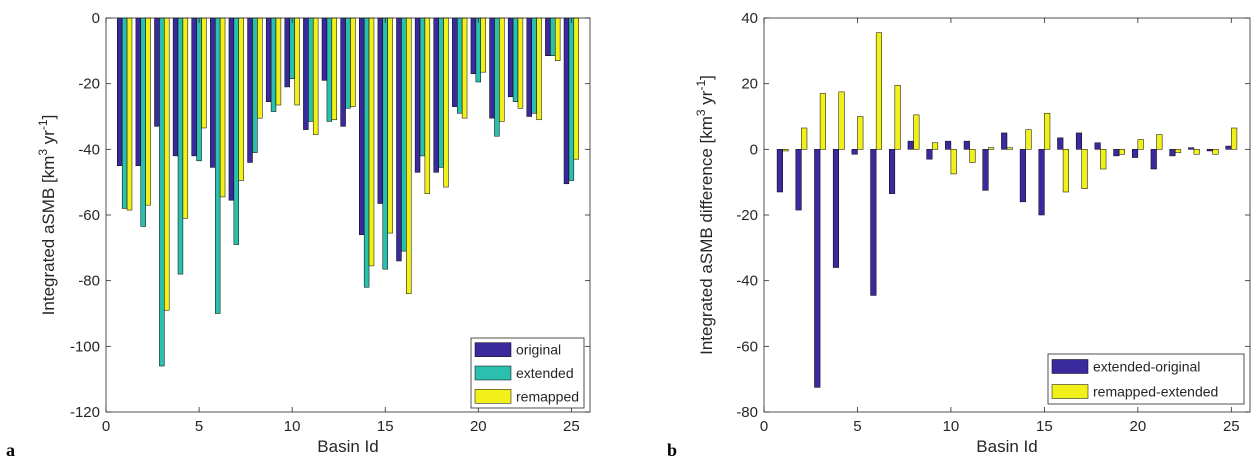 Image resolution: width=1253 pixels, height=468 pixels. What do you see at coordinates (1070, 366) in the screenshot?
I see `legend-swatch-extended-original` at bounding box center [1070, 366].